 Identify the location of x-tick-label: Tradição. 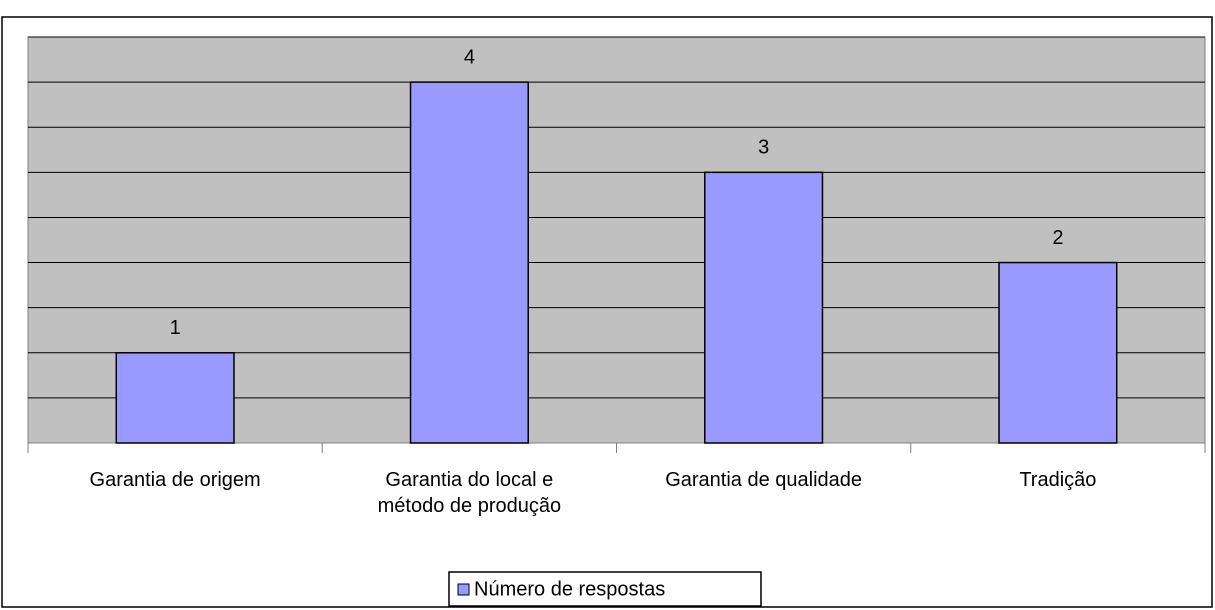
(1058, 480).